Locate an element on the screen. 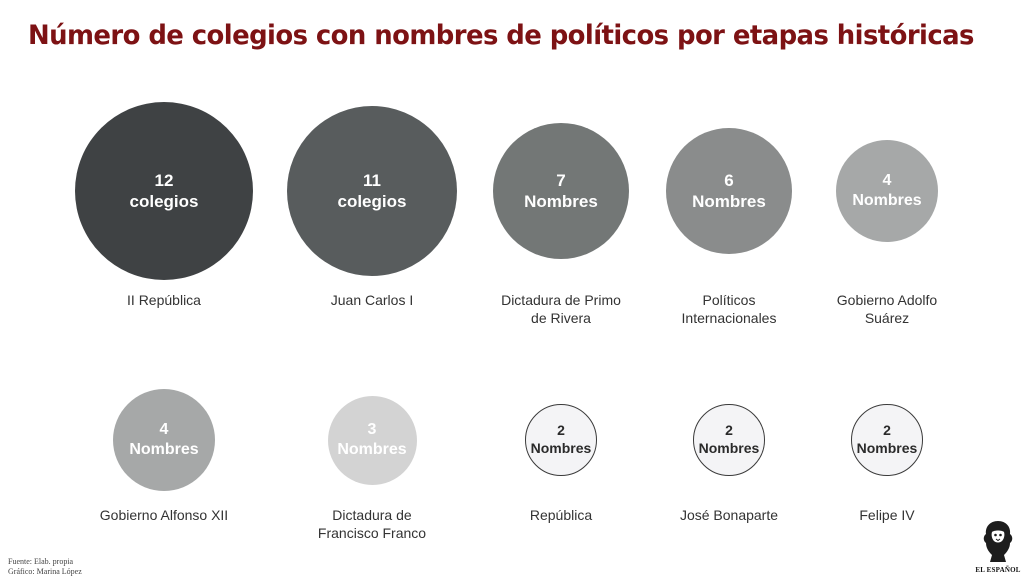 The height and width of the screenshot is (577, 1024). bubble-dictadura-de-primo-de-rivera: 7 Nombres is located at coordinates (561, 191).